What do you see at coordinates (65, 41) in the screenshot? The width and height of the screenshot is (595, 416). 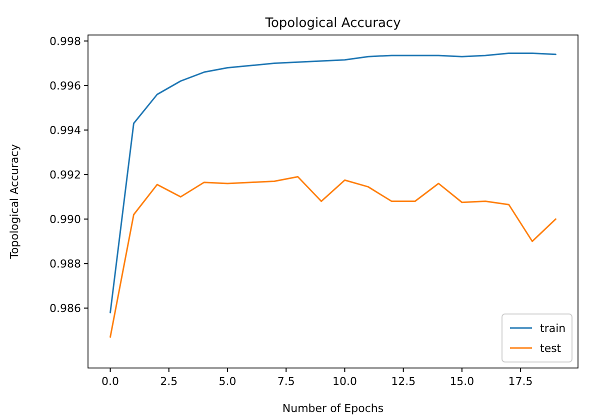 I see `y-tick-label: 0.998` at bounding box center [65, 41].